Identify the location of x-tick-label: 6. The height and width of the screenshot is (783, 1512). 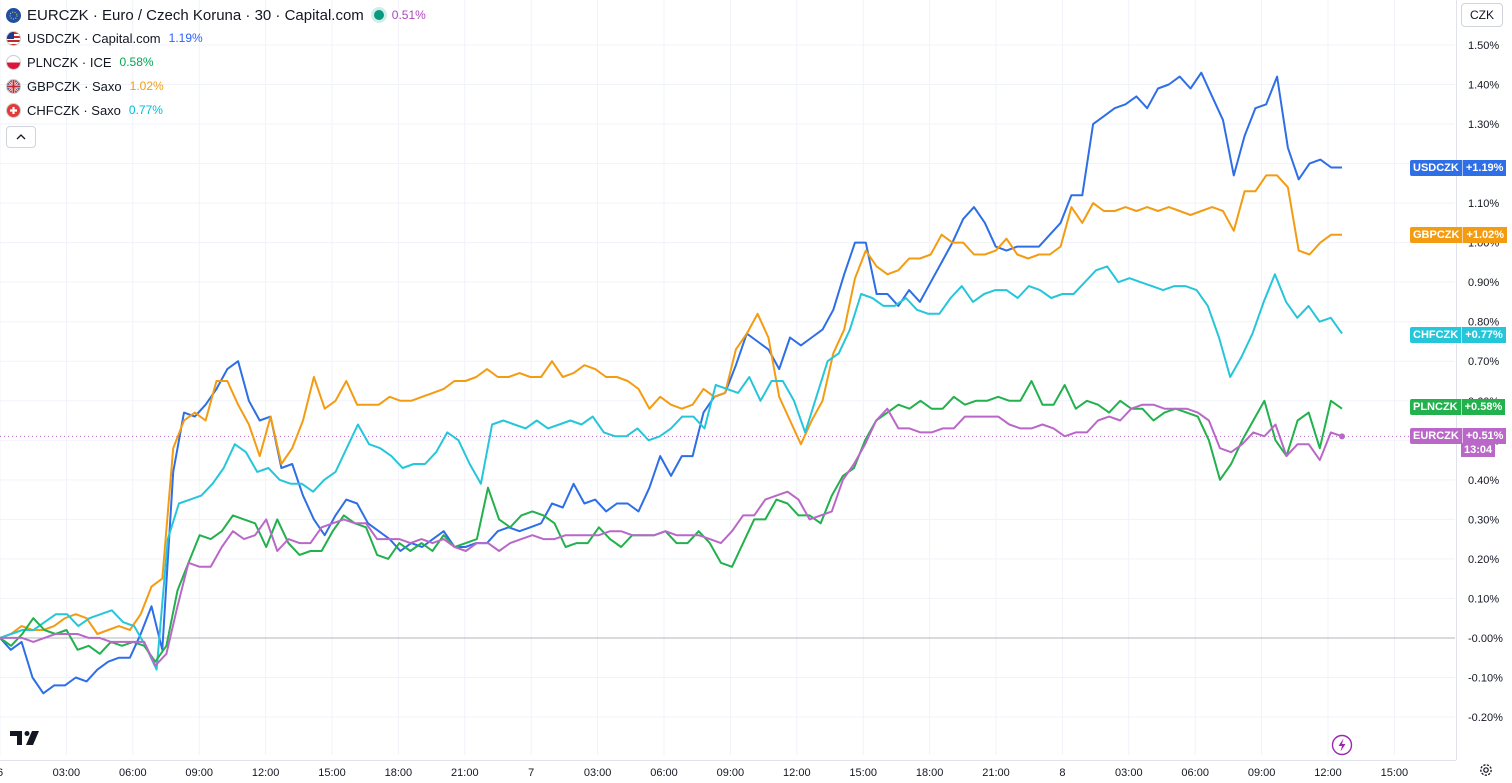
(1, 773).